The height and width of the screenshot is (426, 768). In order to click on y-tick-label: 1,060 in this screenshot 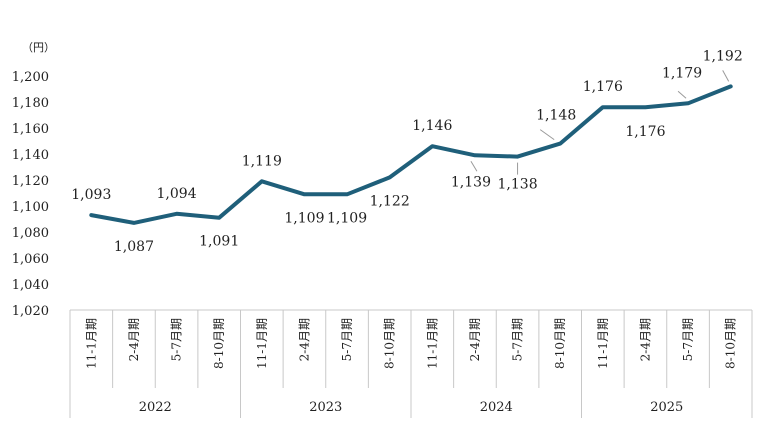, I will do `click(30, 259)`.